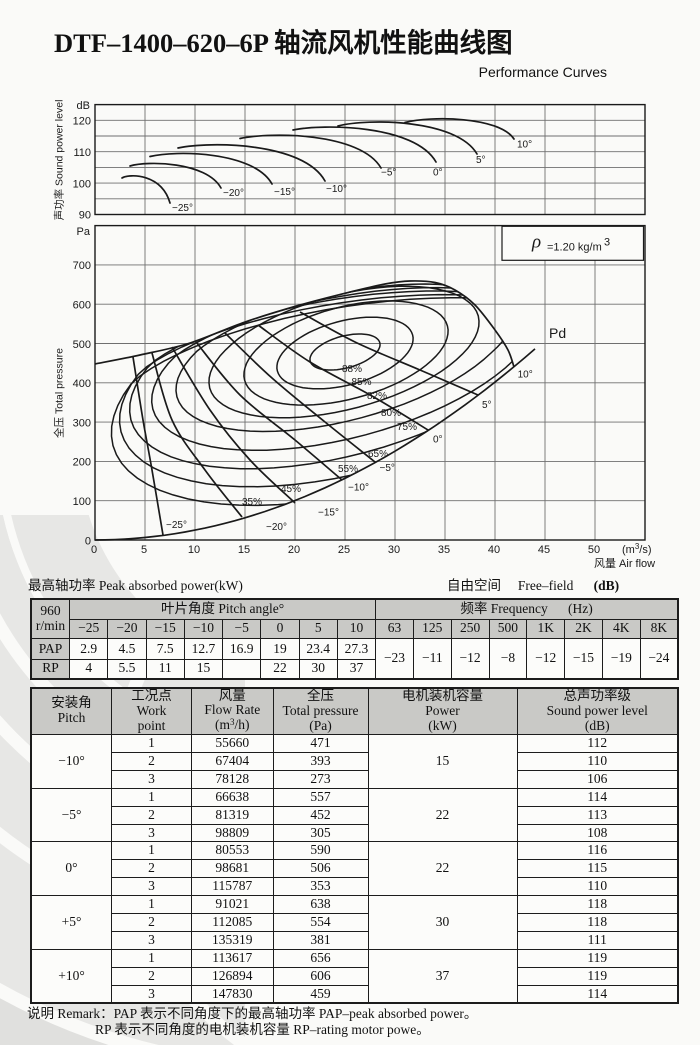 Image resolution: width=700 pixels, height=1045 pixels. Describe the element at coordinates (291, 489) in the screenshot. I see `svg-text: 45%` at that location.